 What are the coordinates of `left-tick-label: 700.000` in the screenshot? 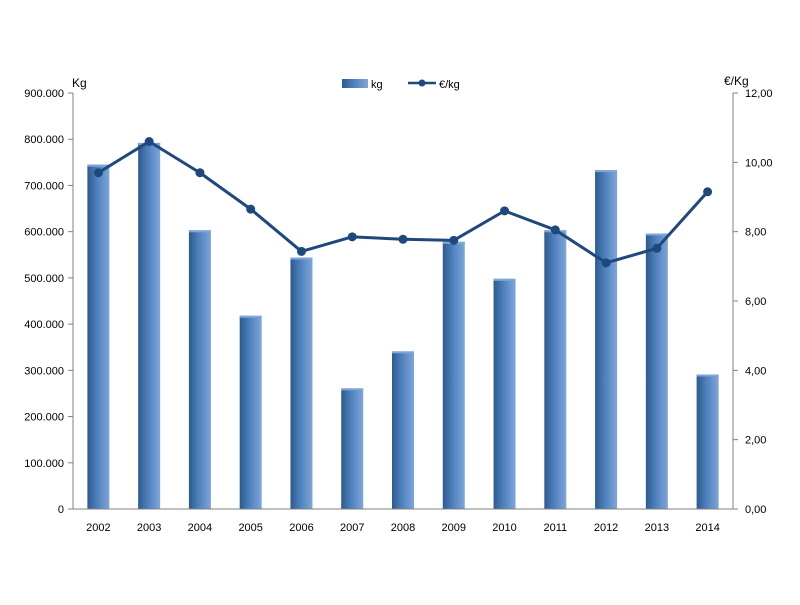 It's located at (44, 186).